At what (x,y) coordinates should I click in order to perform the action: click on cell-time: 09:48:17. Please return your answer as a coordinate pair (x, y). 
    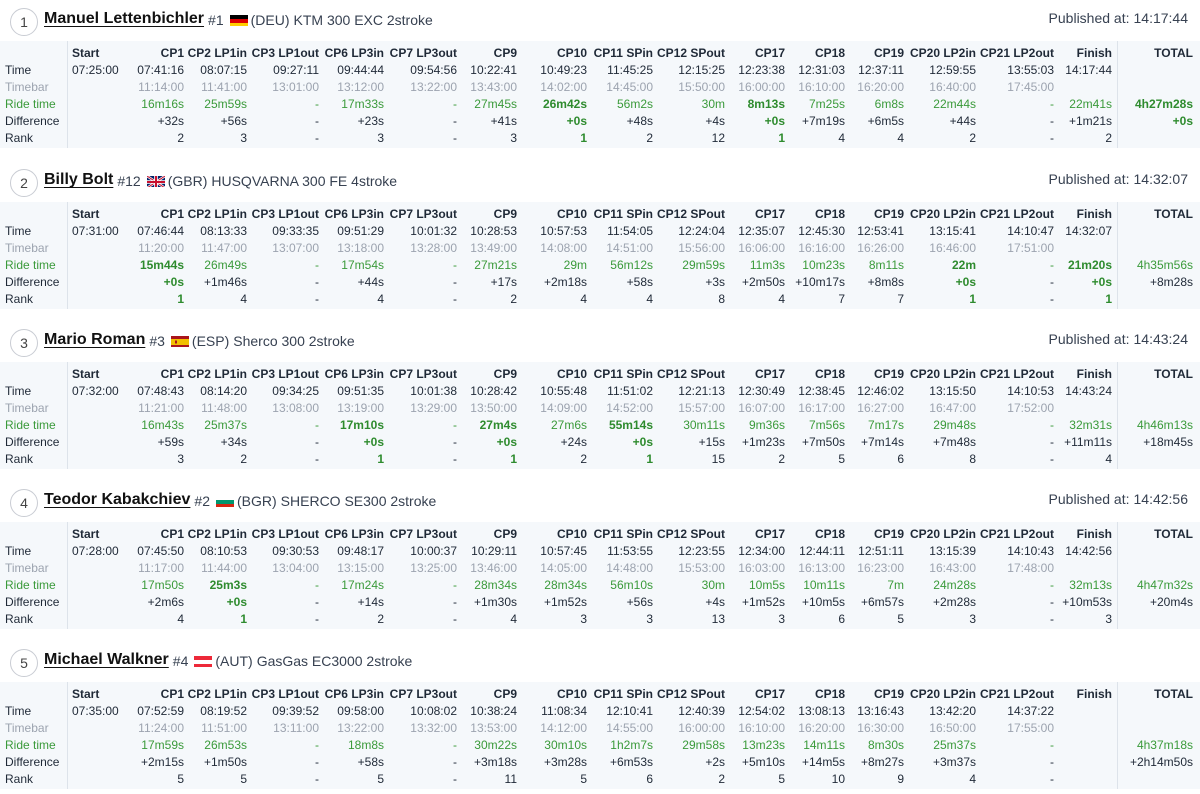
    Looking at the image, I should click on (360, 551).